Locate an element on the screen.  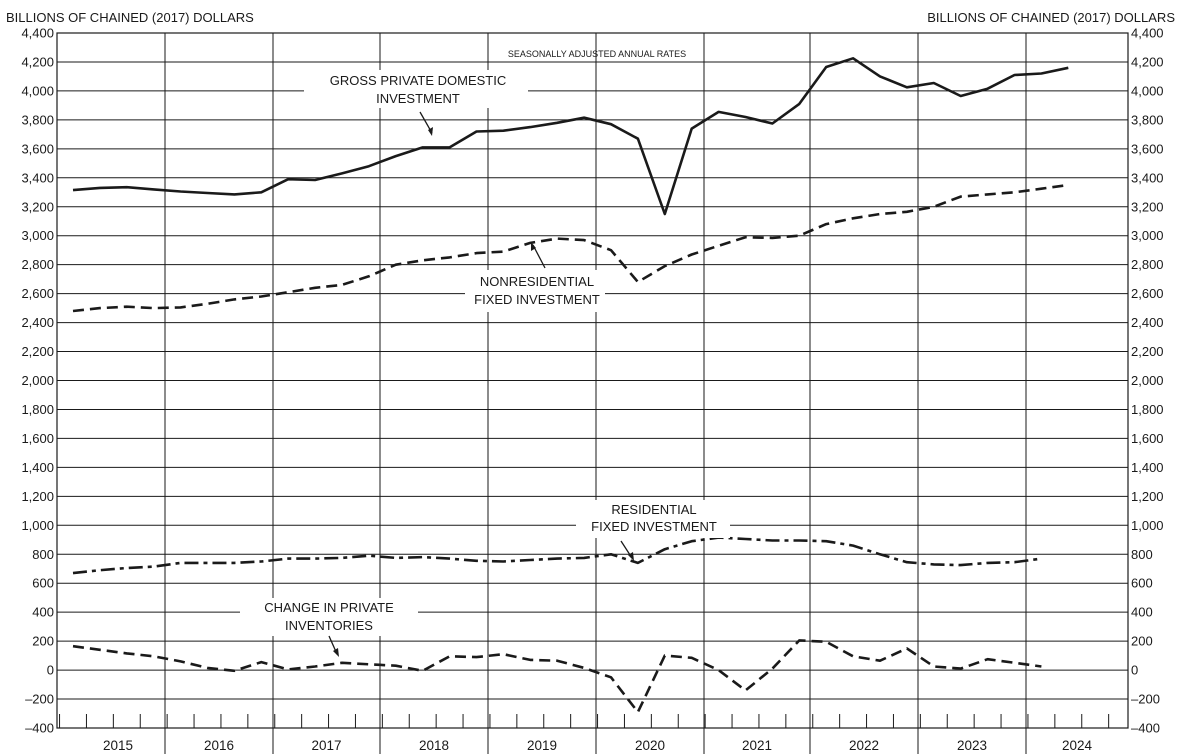
annotation-res-line2: FIXED INVESTMENT is located at coordinates (654, 526).